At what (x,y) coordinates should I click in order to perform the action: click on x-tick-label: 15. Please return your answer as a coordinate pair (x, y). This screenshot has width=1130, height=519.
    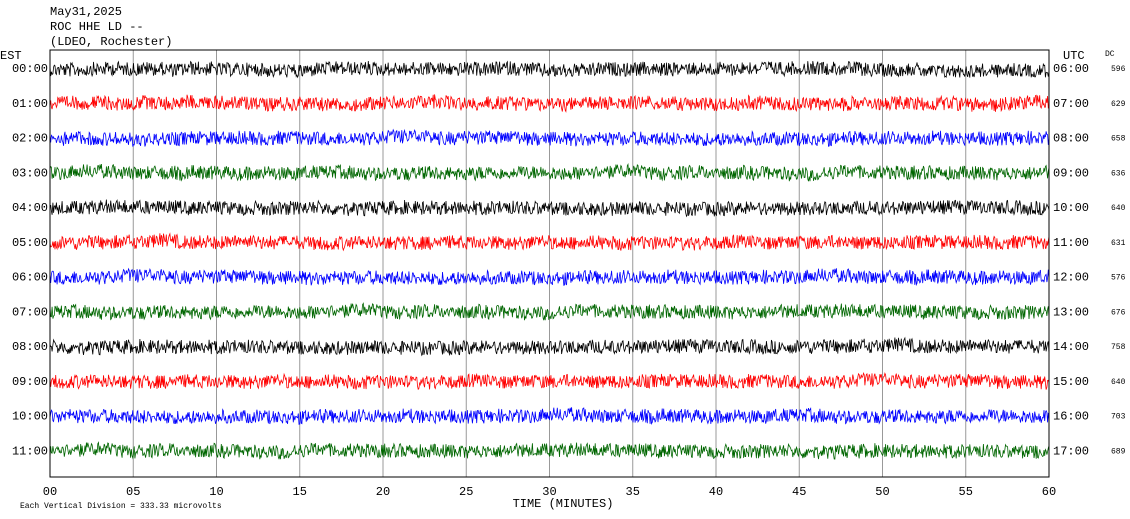
    Looking at the image, I should click on (300, 492).